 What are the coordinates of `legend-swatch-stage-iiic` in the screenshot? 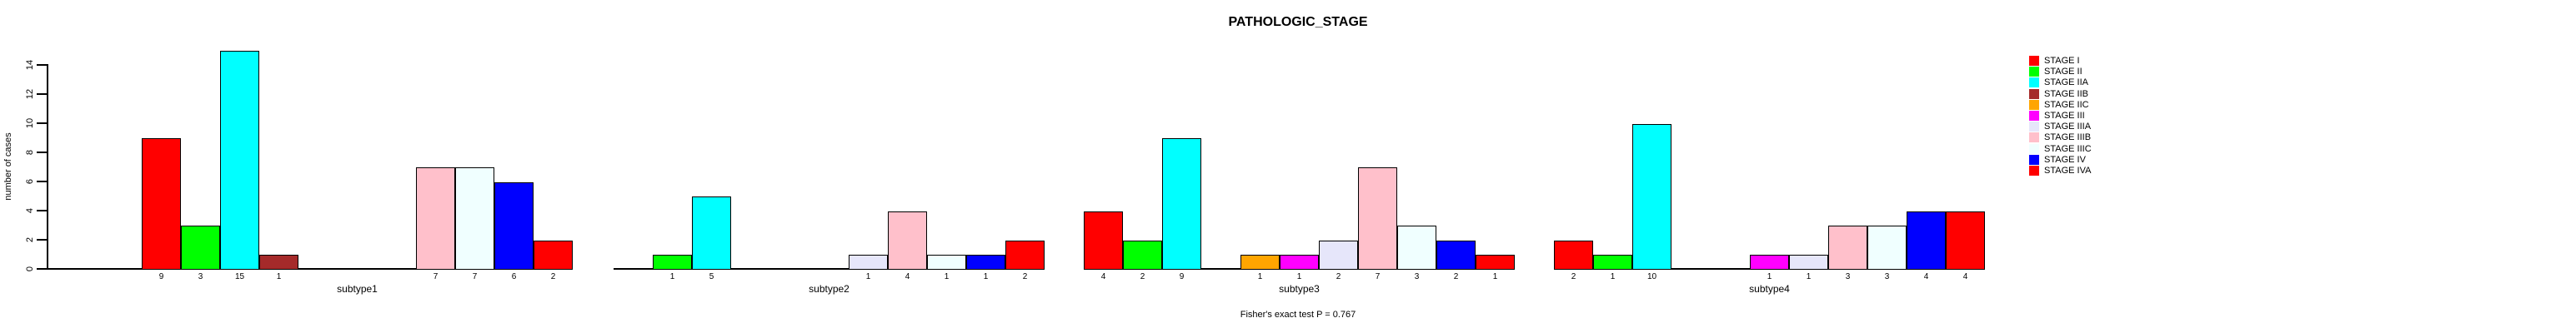 It's located at (2034, 148).